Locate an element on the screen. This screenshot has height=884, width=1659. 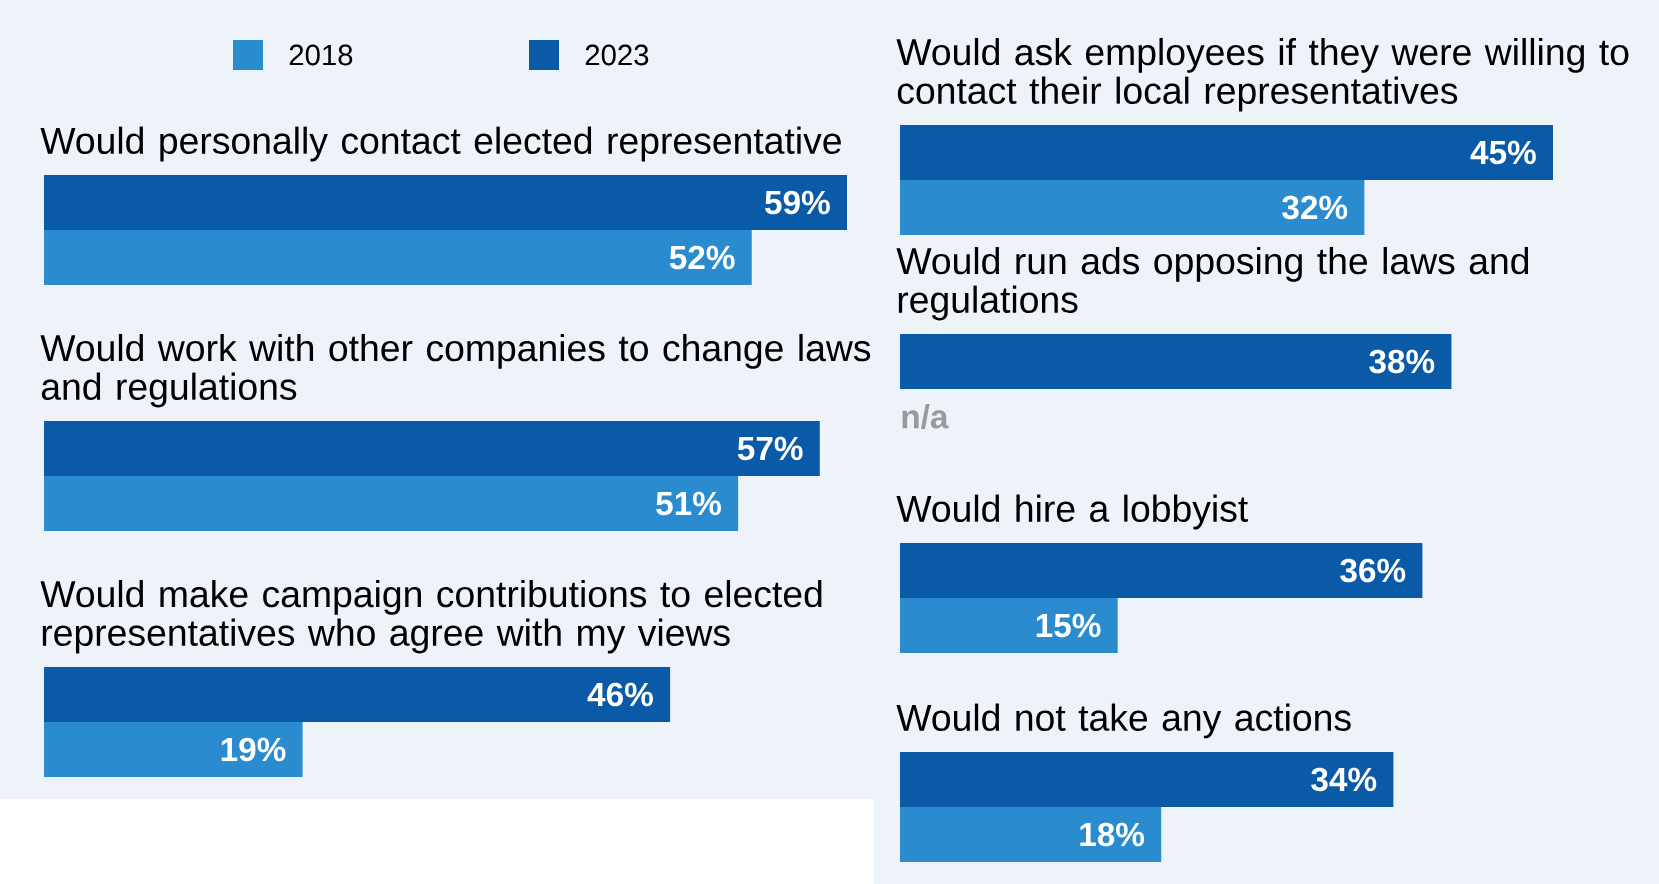
y-tick-label: Would hire a lobbyist is located at coordinates (1072, 512).